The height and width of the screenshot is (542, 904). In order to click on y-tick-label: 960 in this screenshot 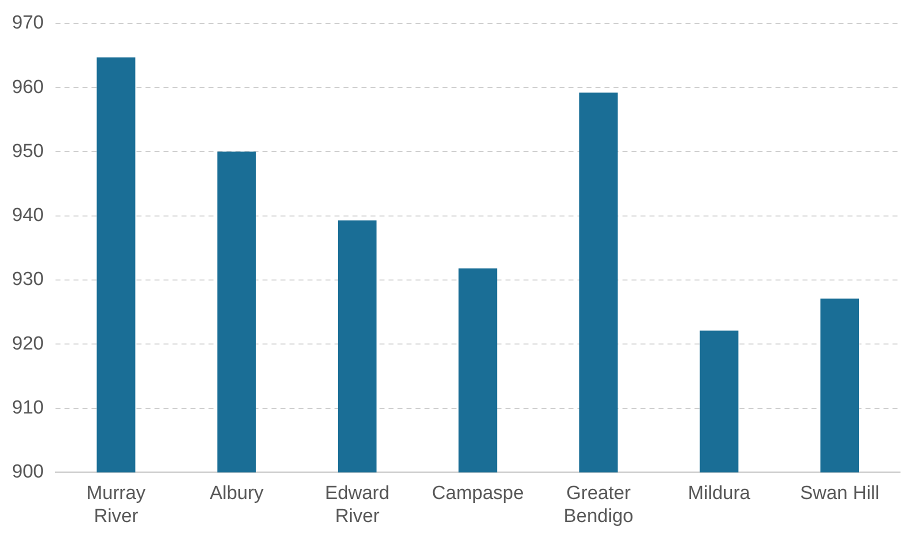, I will do `click(28, 87)`.